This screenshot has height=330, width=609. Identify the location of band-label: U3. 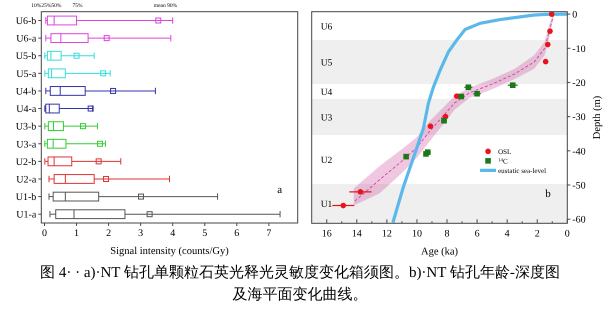
(326, 118).